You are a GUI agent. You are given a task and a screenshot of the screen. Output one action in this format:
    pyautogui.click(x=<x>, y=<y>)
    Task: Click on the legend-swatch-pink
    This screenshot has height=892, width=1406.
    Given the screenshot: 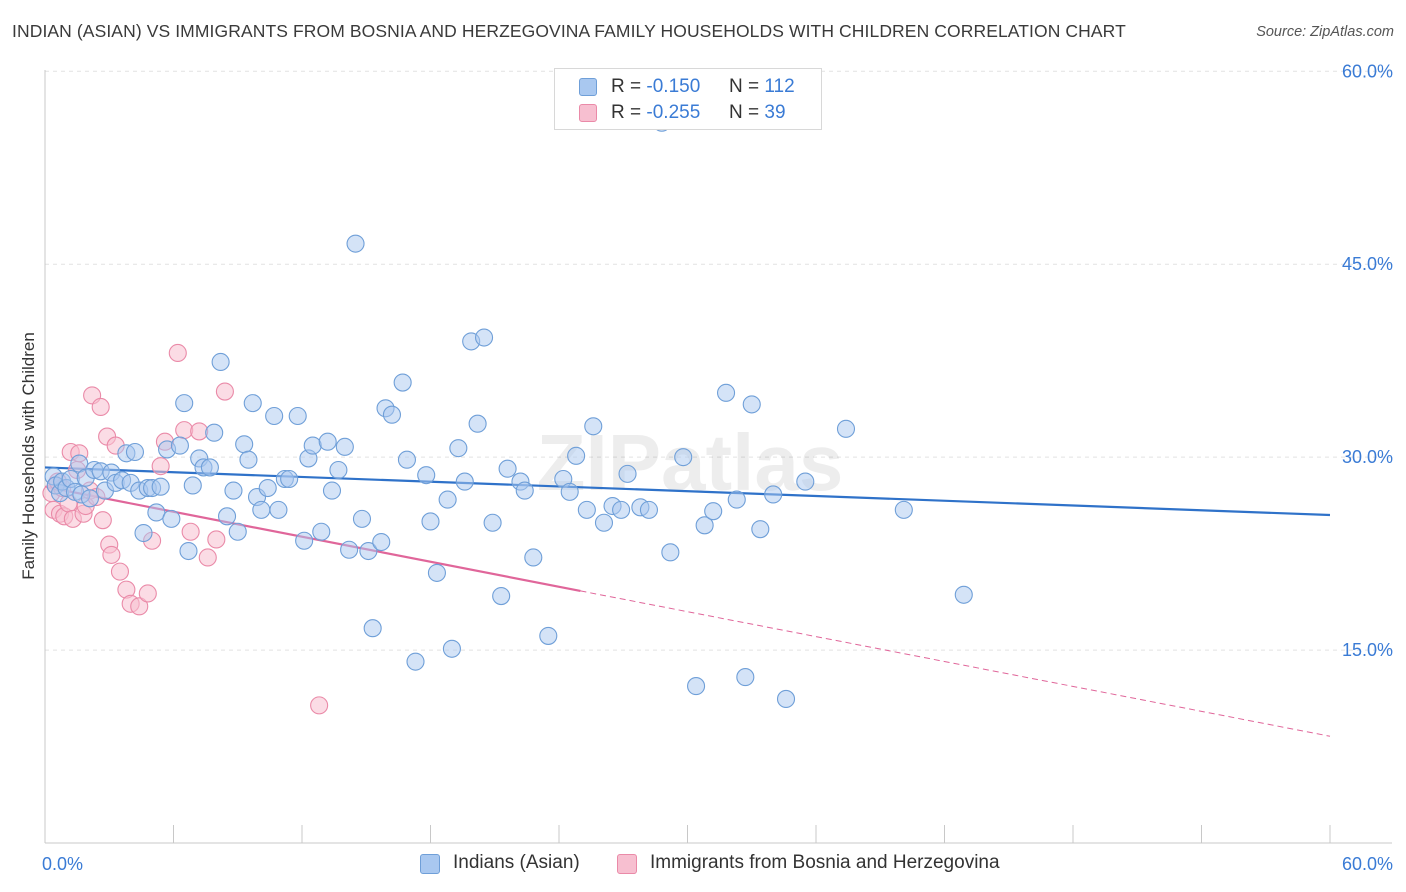 What is the action you would take?
    pyautogui.click(x=588, y=113)
    